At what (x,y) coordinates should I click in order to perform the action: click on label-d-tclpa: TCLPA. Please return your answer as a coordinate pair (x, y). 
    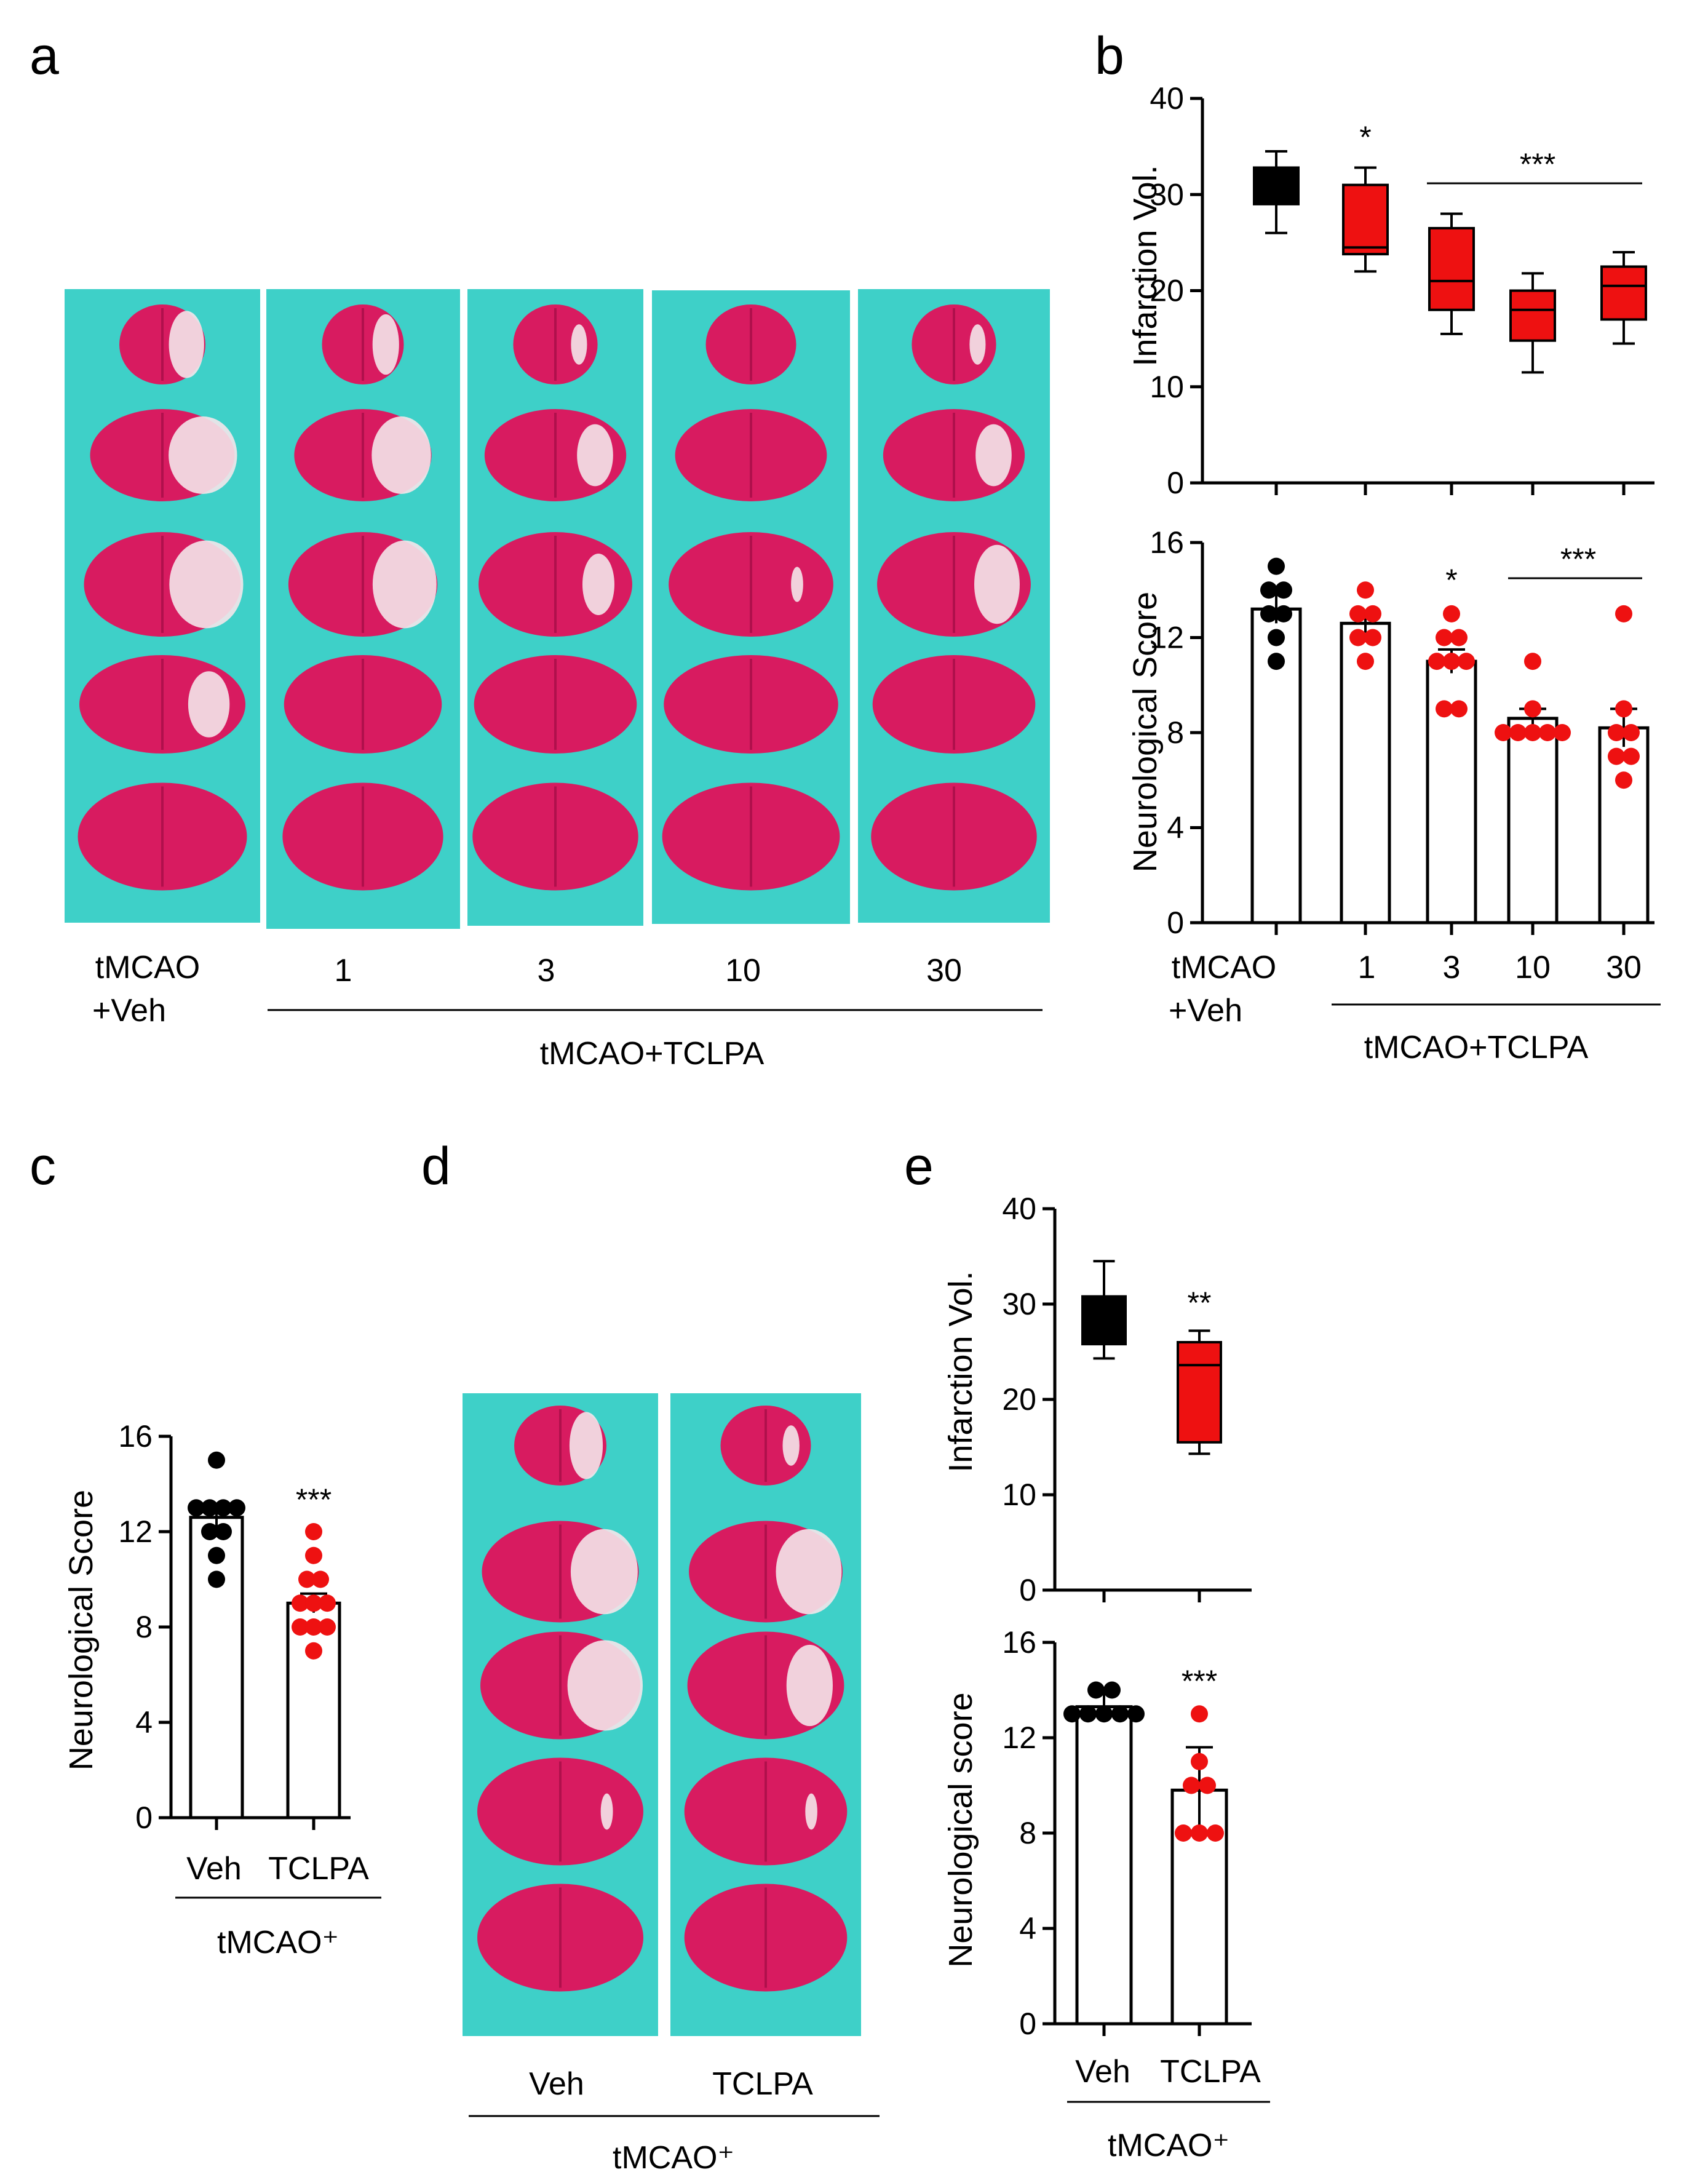
    Looking at the image, I should click on (762, 2084).